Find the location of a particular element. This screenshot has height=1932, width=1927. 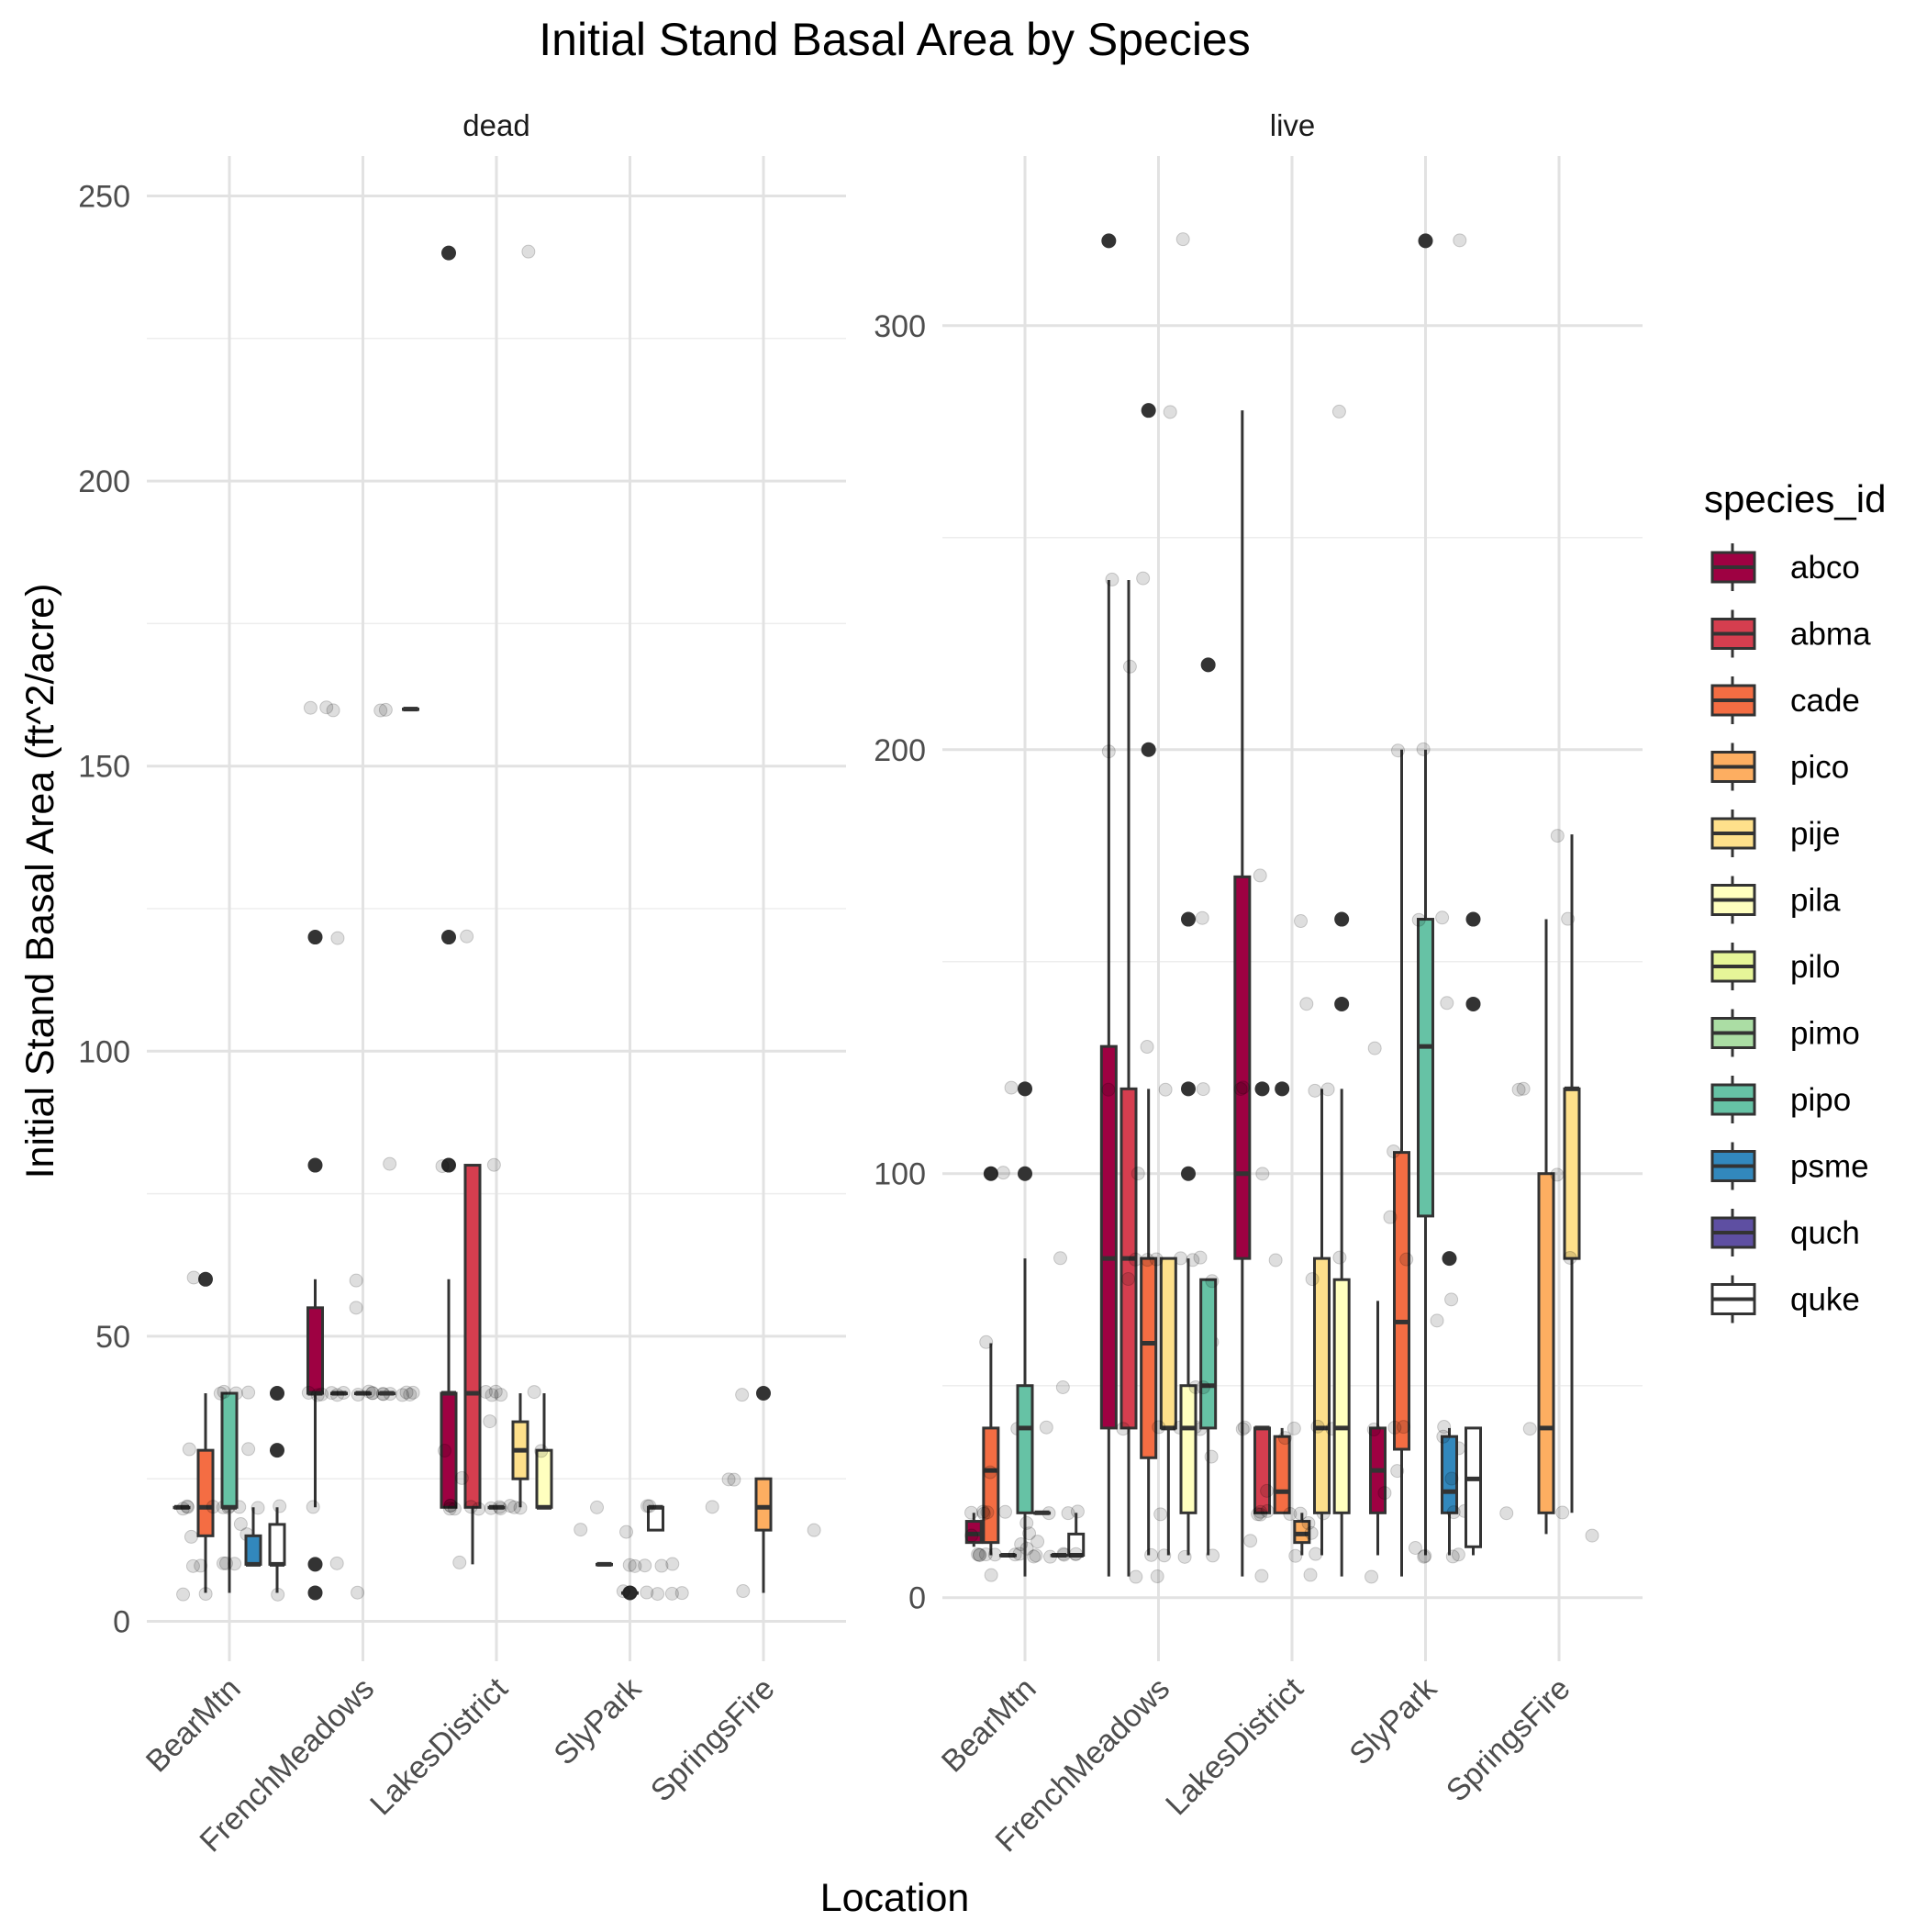

legend-label: pipo is located at coordinates (1820, 1100).